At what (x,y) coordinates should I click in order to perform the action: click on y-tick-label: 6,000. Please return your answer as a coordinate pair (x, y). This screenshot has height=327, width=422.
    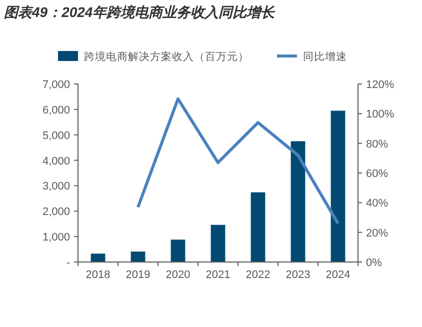
    Looking at the image, I should click on (56, 110).